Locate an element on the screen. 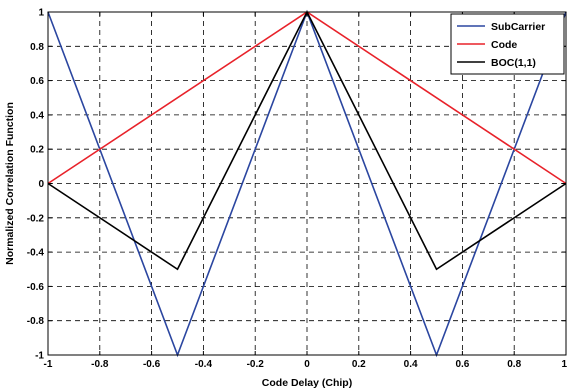 This screenshot has height=391, width=569. y-tick-labels: -1 -0.8 -0.6 -0.4 -0.2 0 0.2 0.4 0.6 0.8 1 is located at coordinates (36, 185).